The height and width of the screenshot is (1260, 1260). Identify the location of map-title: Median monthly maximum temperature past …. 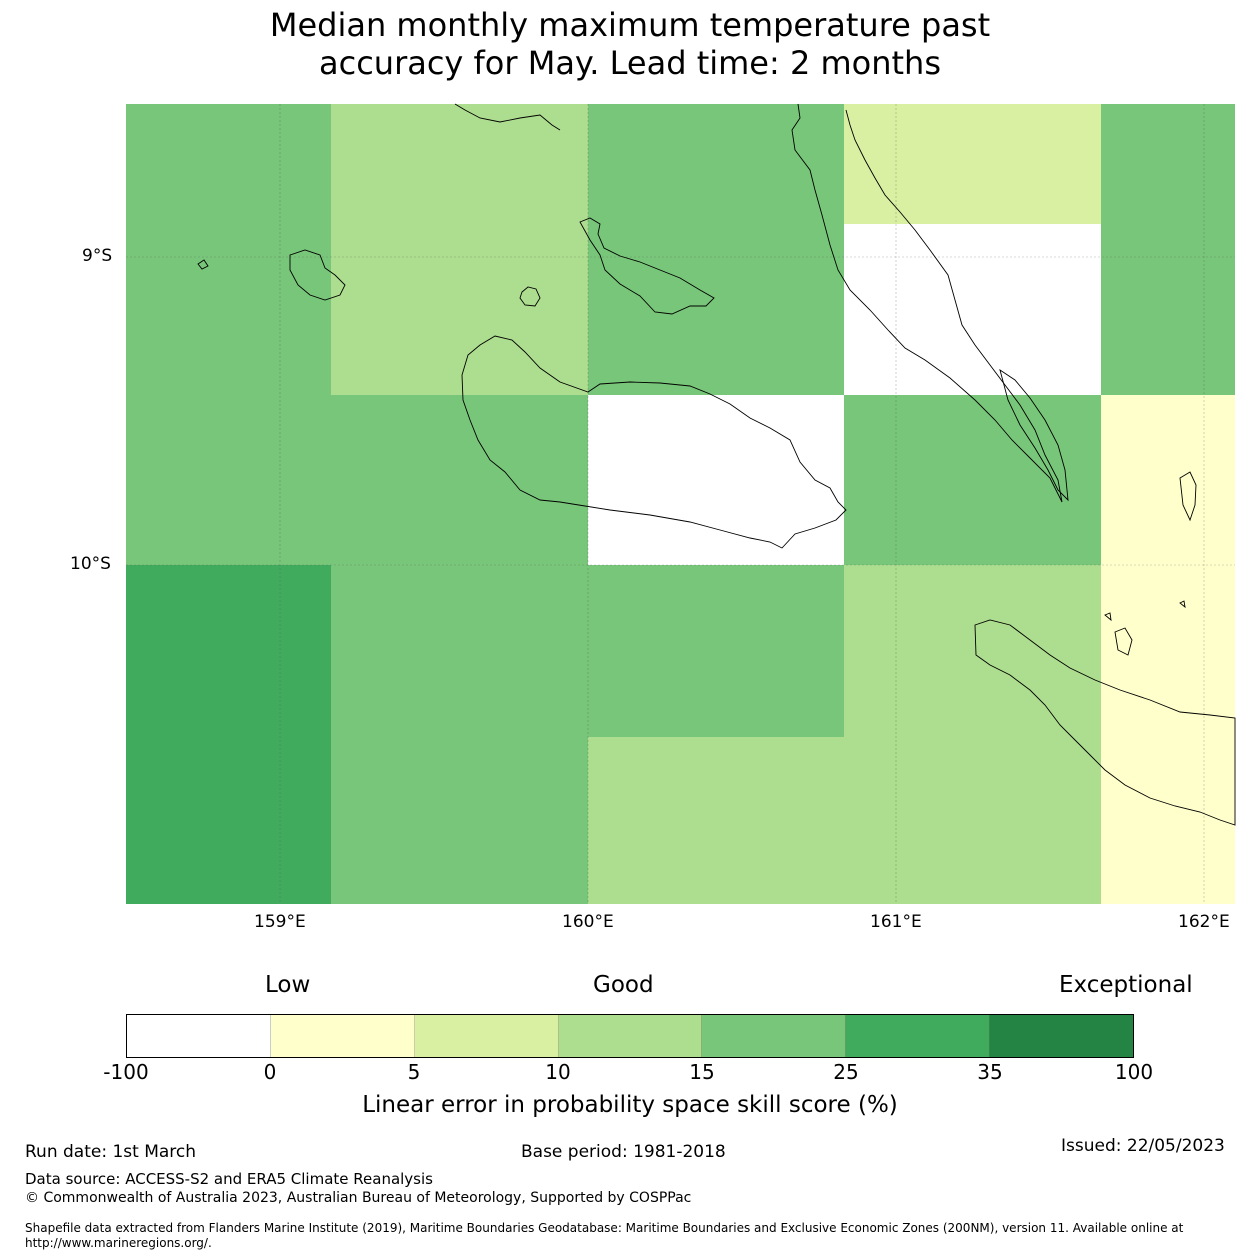
(630, 44).